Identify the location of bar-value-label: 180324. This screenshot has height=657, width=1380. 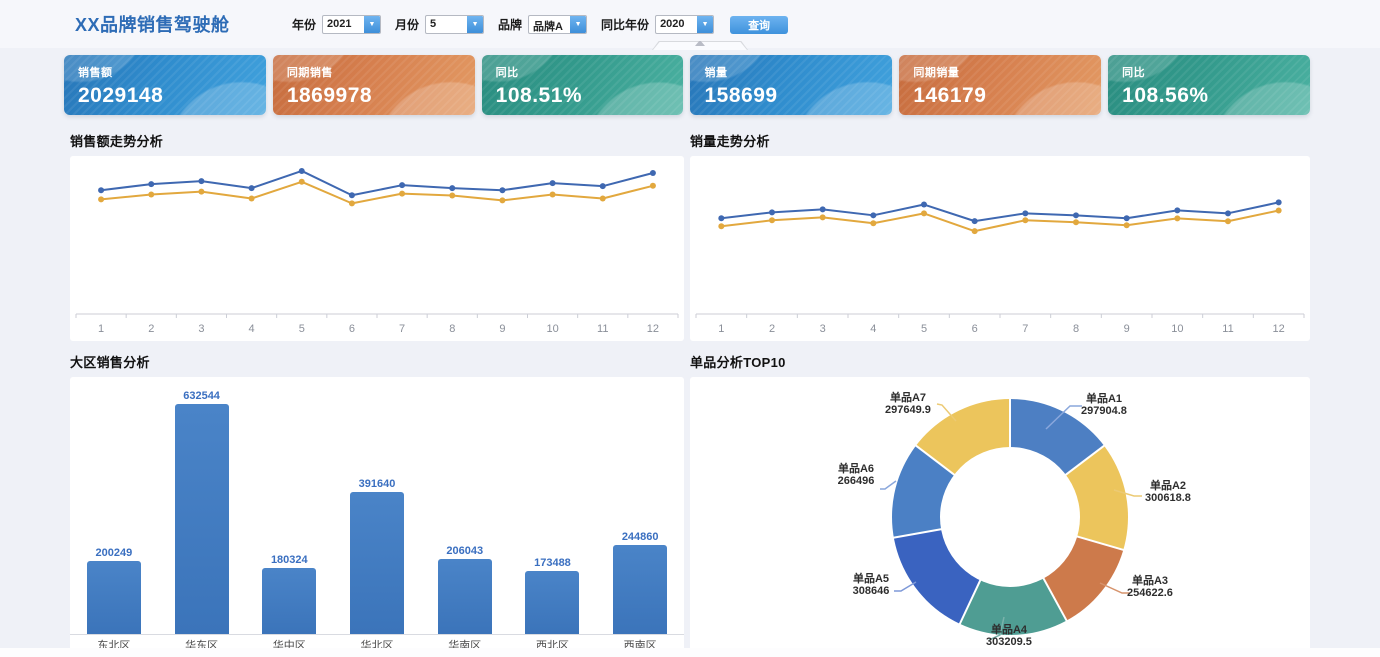
(289, 560).